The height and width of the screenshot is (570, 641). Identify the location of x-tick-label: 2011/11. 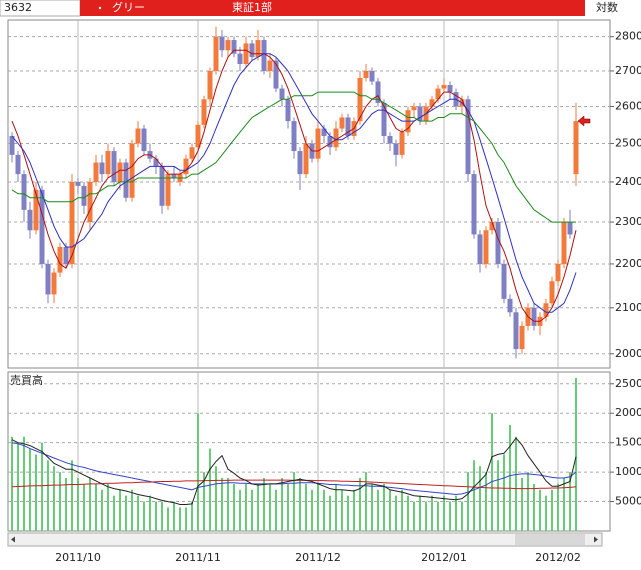
(198, 557).